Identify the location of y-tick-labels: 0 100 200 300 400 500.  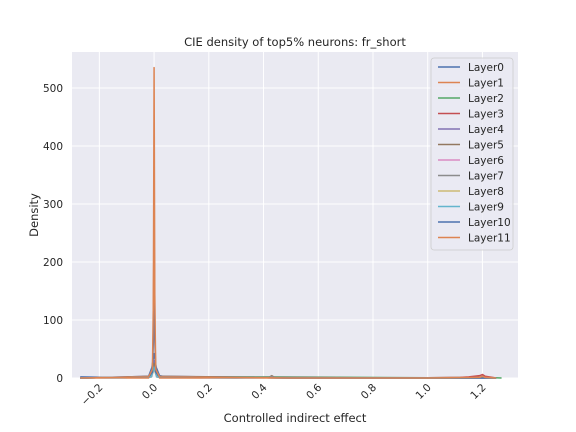
(53, 234).